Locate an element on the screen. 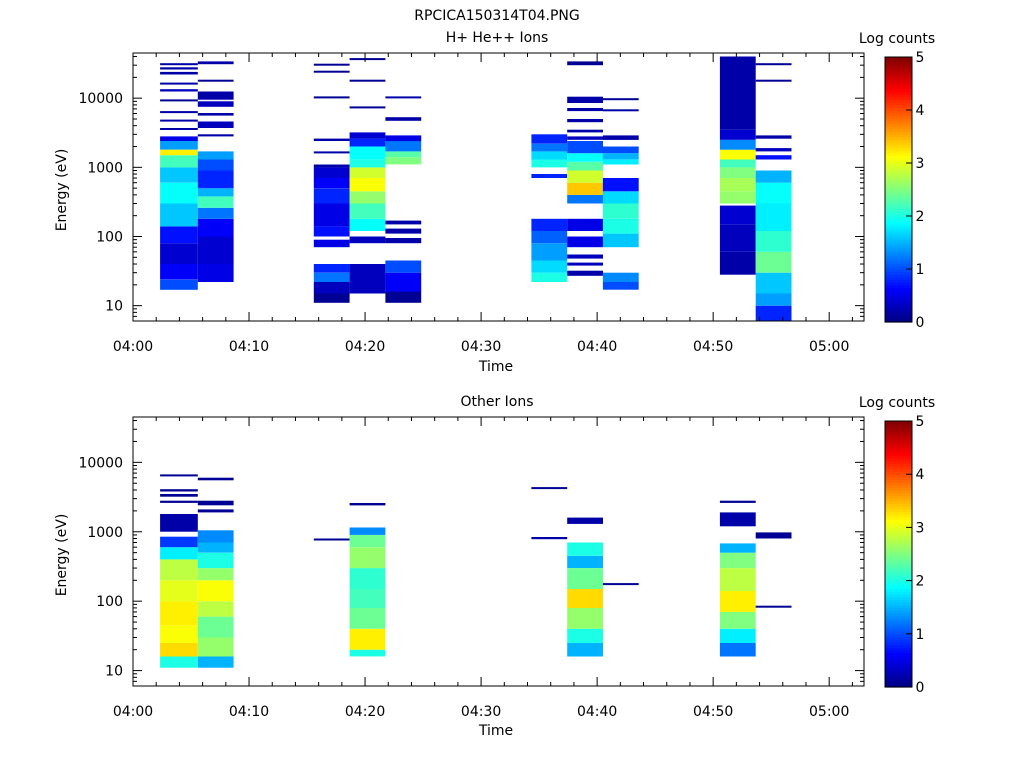 This screenshot has width=1024, height=768. x-tick-label: 04:40 is located at coordinates (597, 712).